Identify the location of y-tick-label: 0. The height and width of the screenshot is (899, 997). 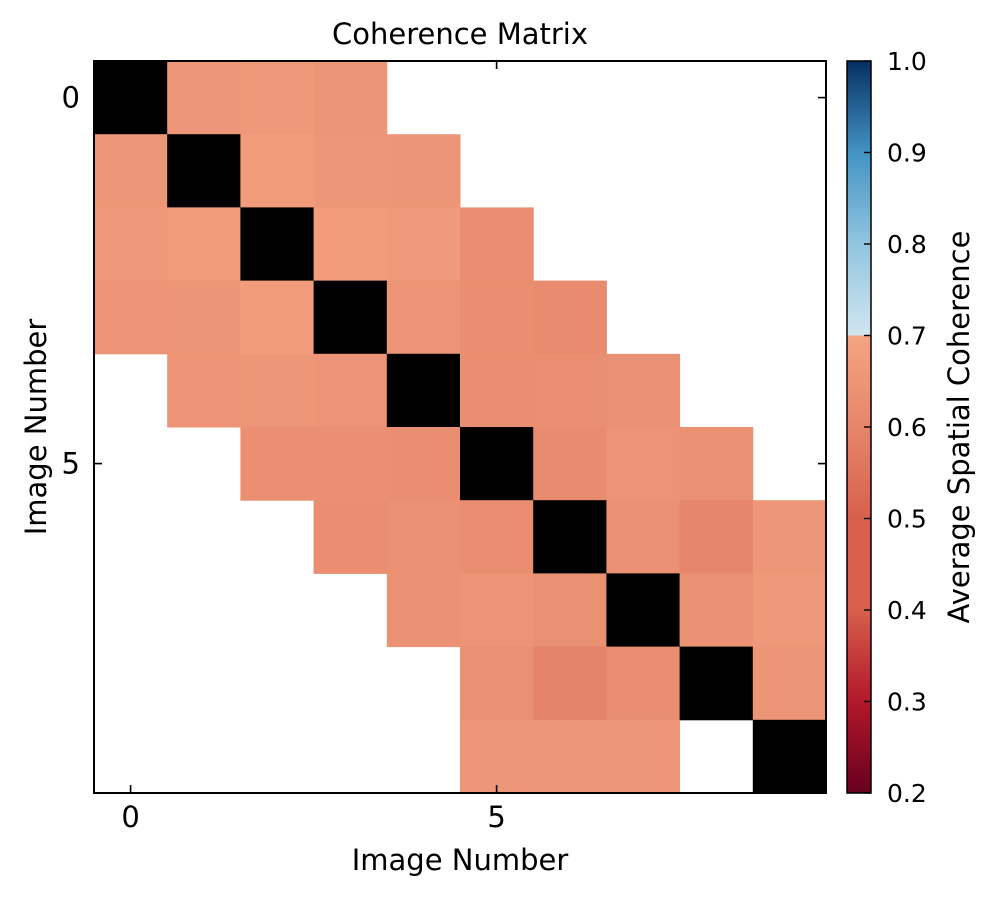
(71, 98).